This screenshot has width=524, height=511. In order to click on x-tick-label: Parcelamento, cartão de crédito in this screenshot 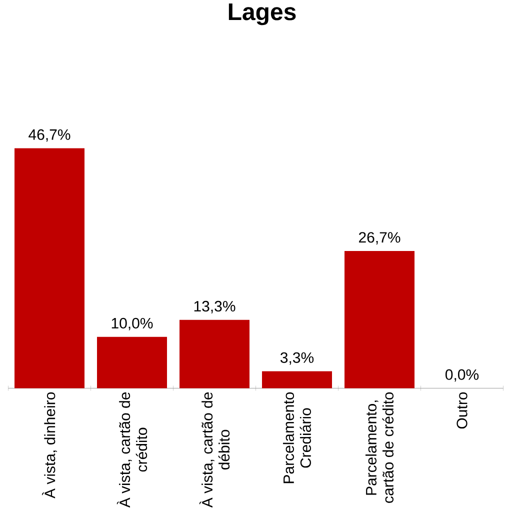, I will do `click(380, 447)`.